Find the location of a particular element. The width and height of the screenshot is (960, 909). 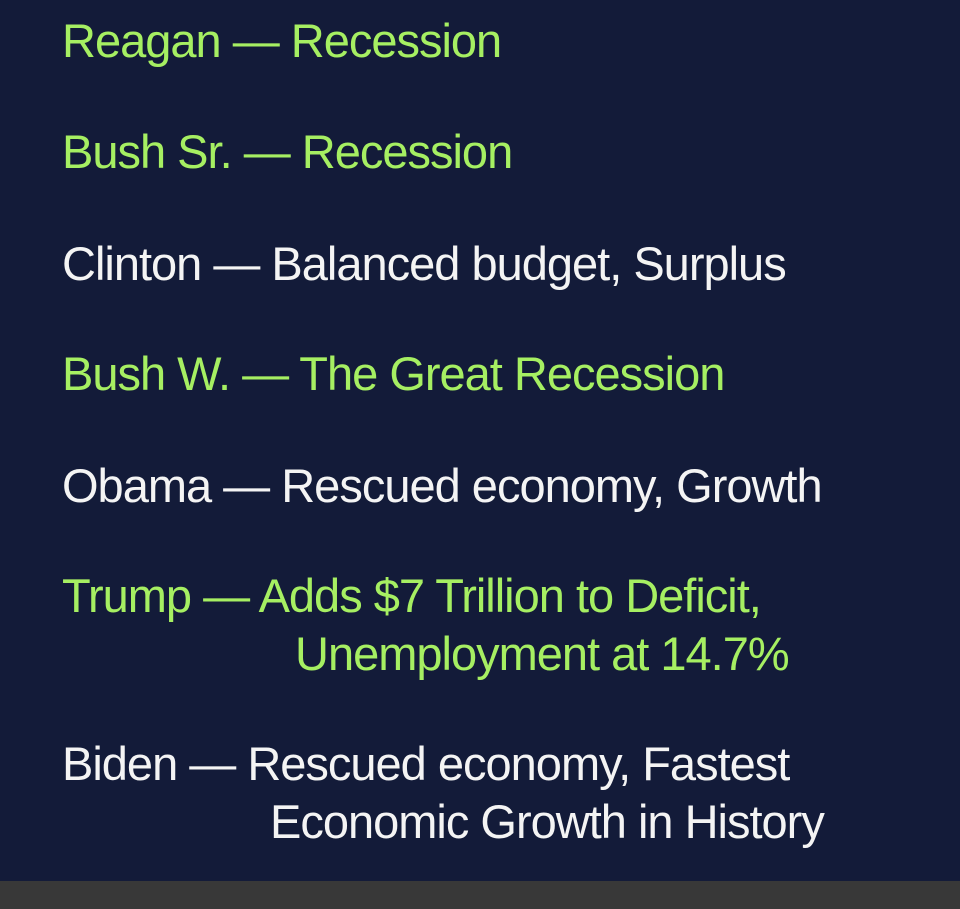

item-trump-continued: Unemployment at 14.7% is located at coordinates (542, 653).